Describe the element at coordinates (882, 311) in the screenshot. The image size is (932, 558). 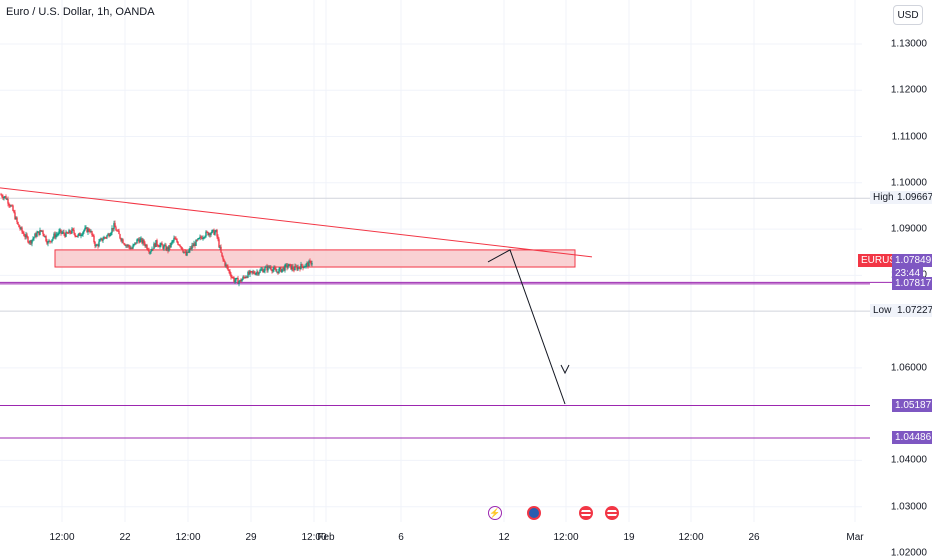
I see `low-label: Low` at that location.